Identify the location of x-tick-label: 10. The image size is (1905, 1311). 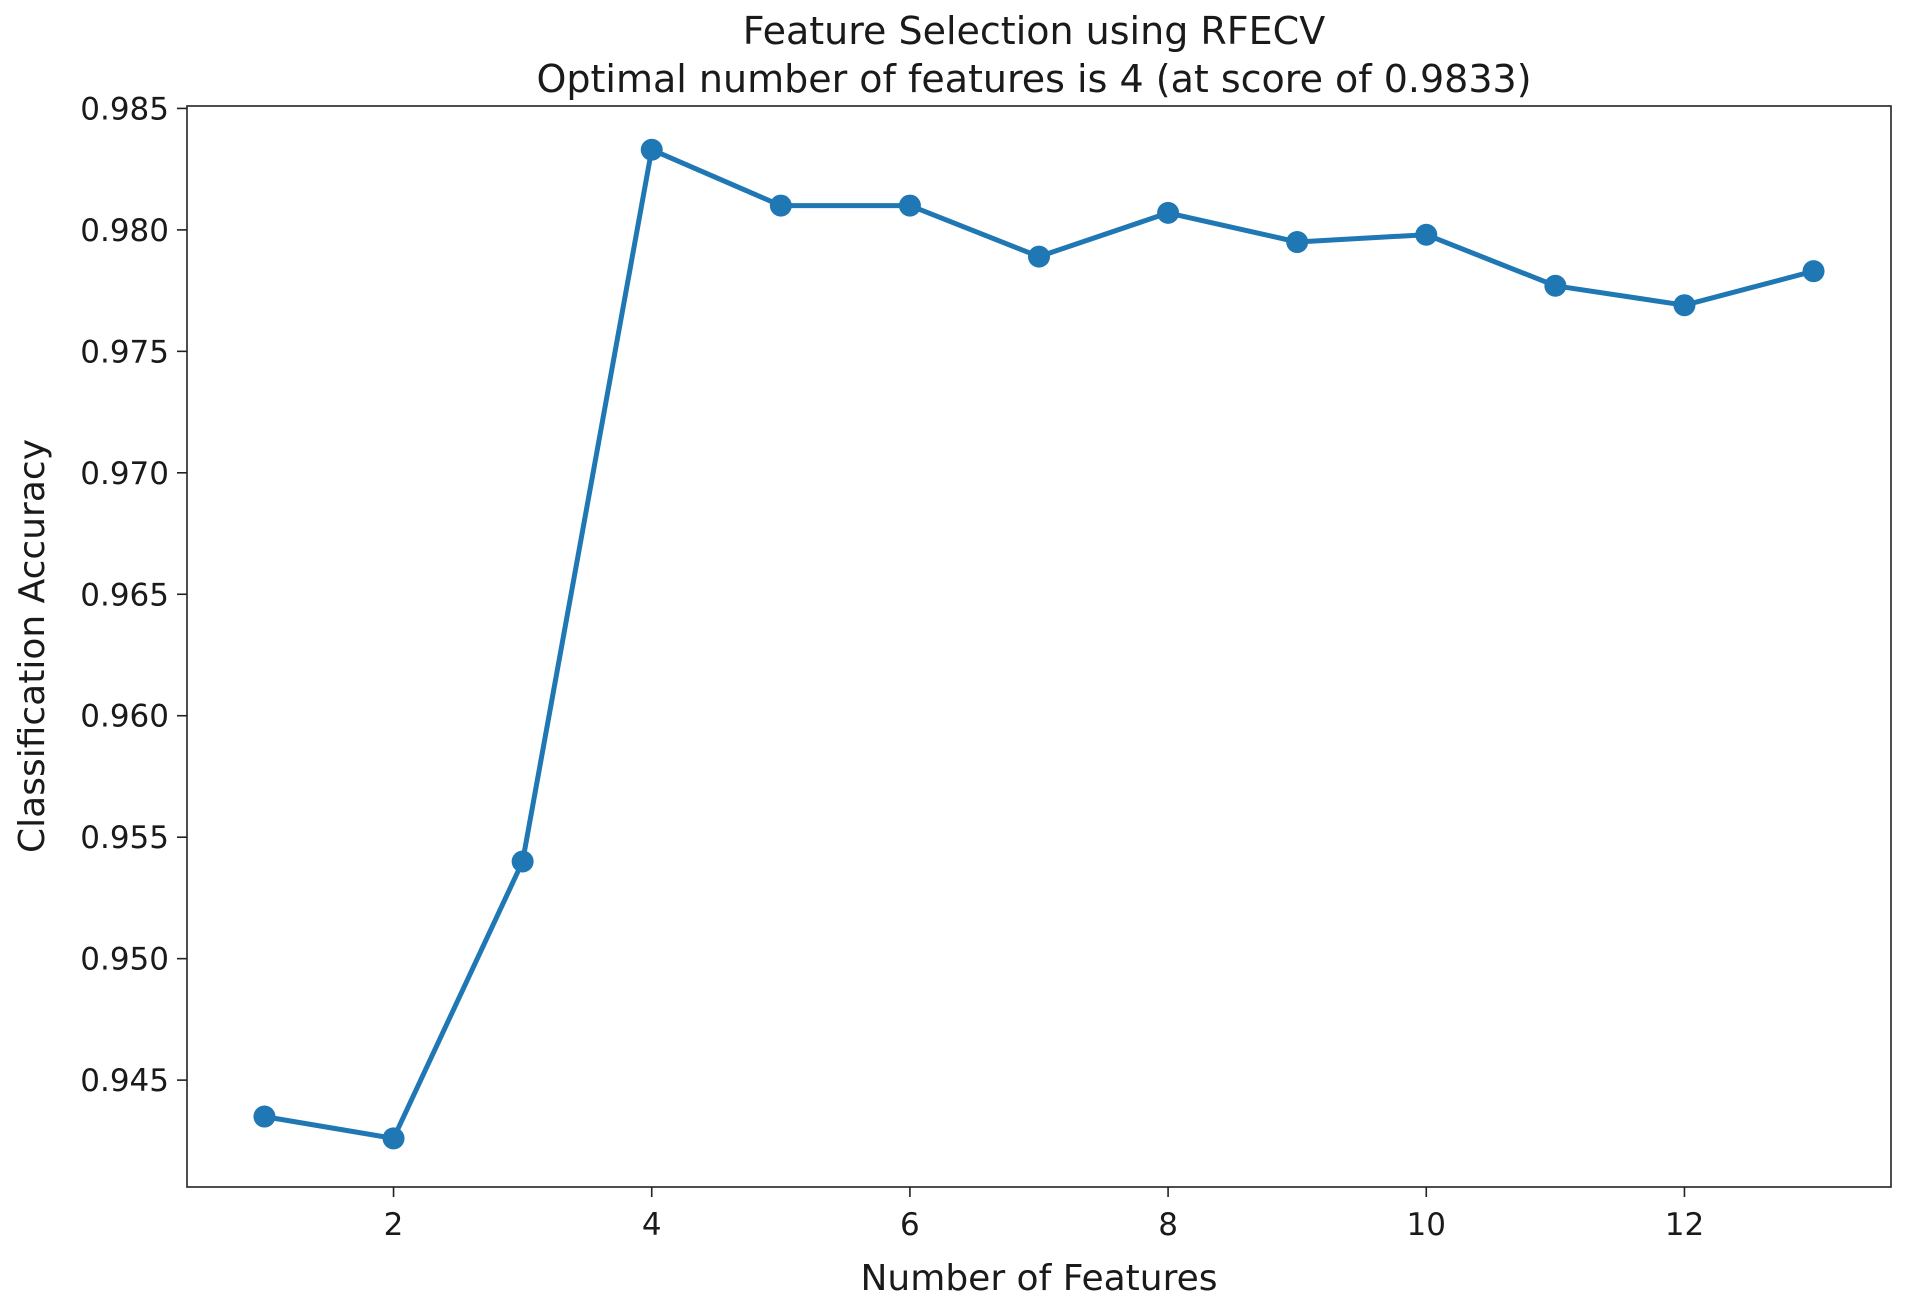
(1426, 1225).